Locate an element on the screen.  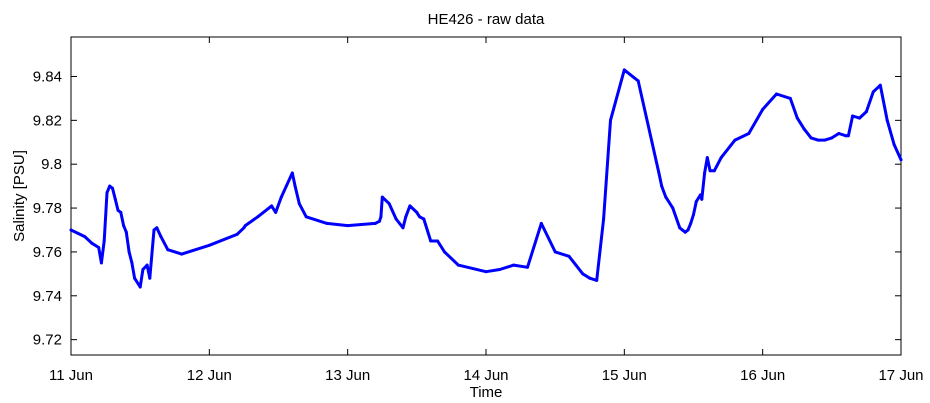
y-tick-label: 9.72 is located at coordinates (47, 340).